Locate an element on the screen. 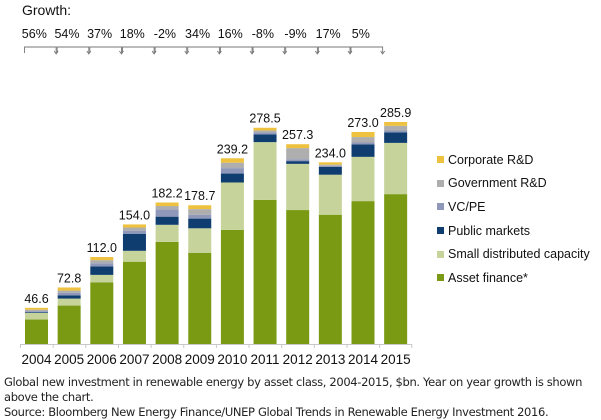  bar-total-label: 182.2 is located at coordinates (166, 194).